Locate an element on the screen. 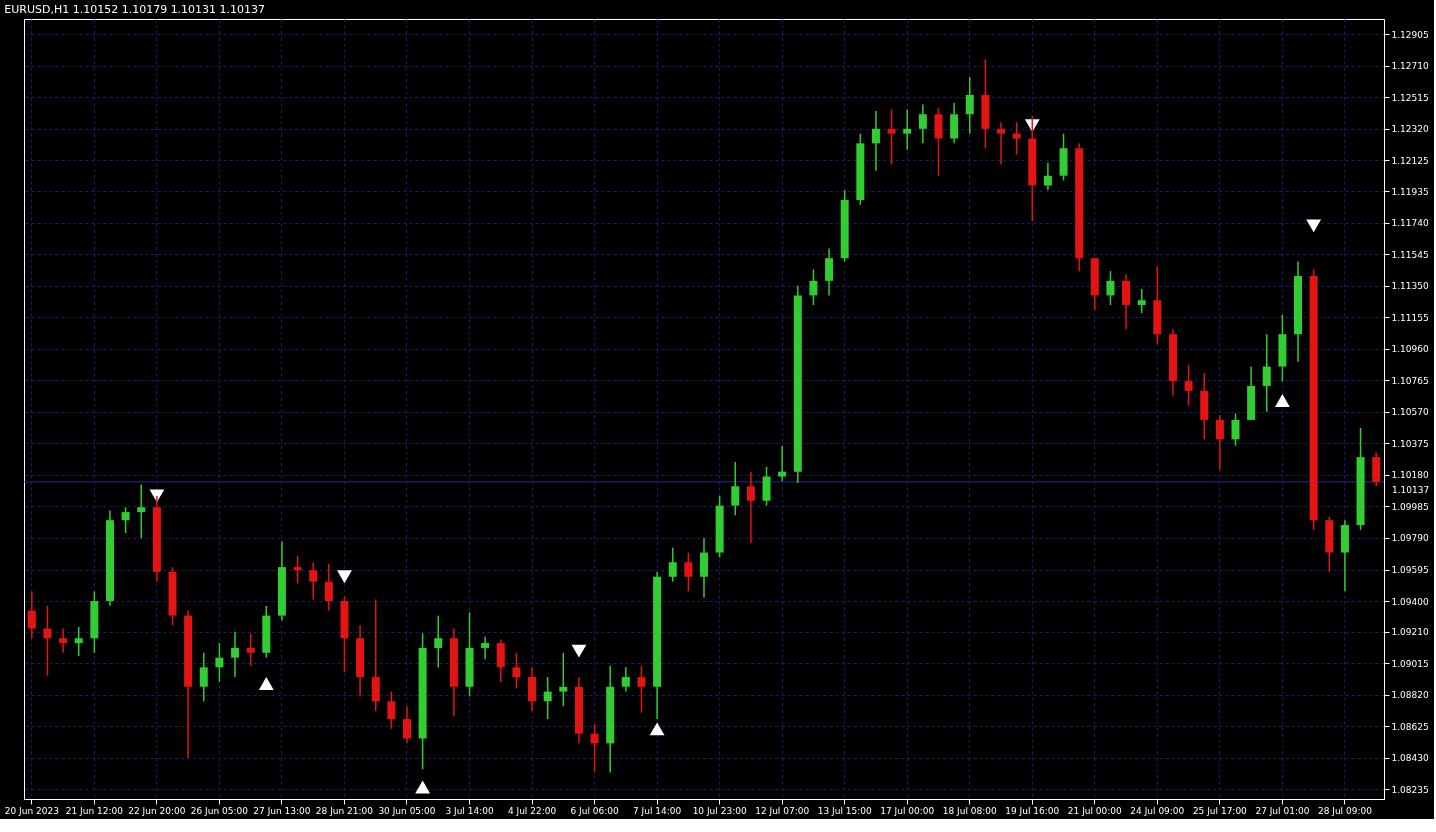 The image size is (1436, 832). y-tick-label: 1.08820 is located at coordinates (1410, 695).